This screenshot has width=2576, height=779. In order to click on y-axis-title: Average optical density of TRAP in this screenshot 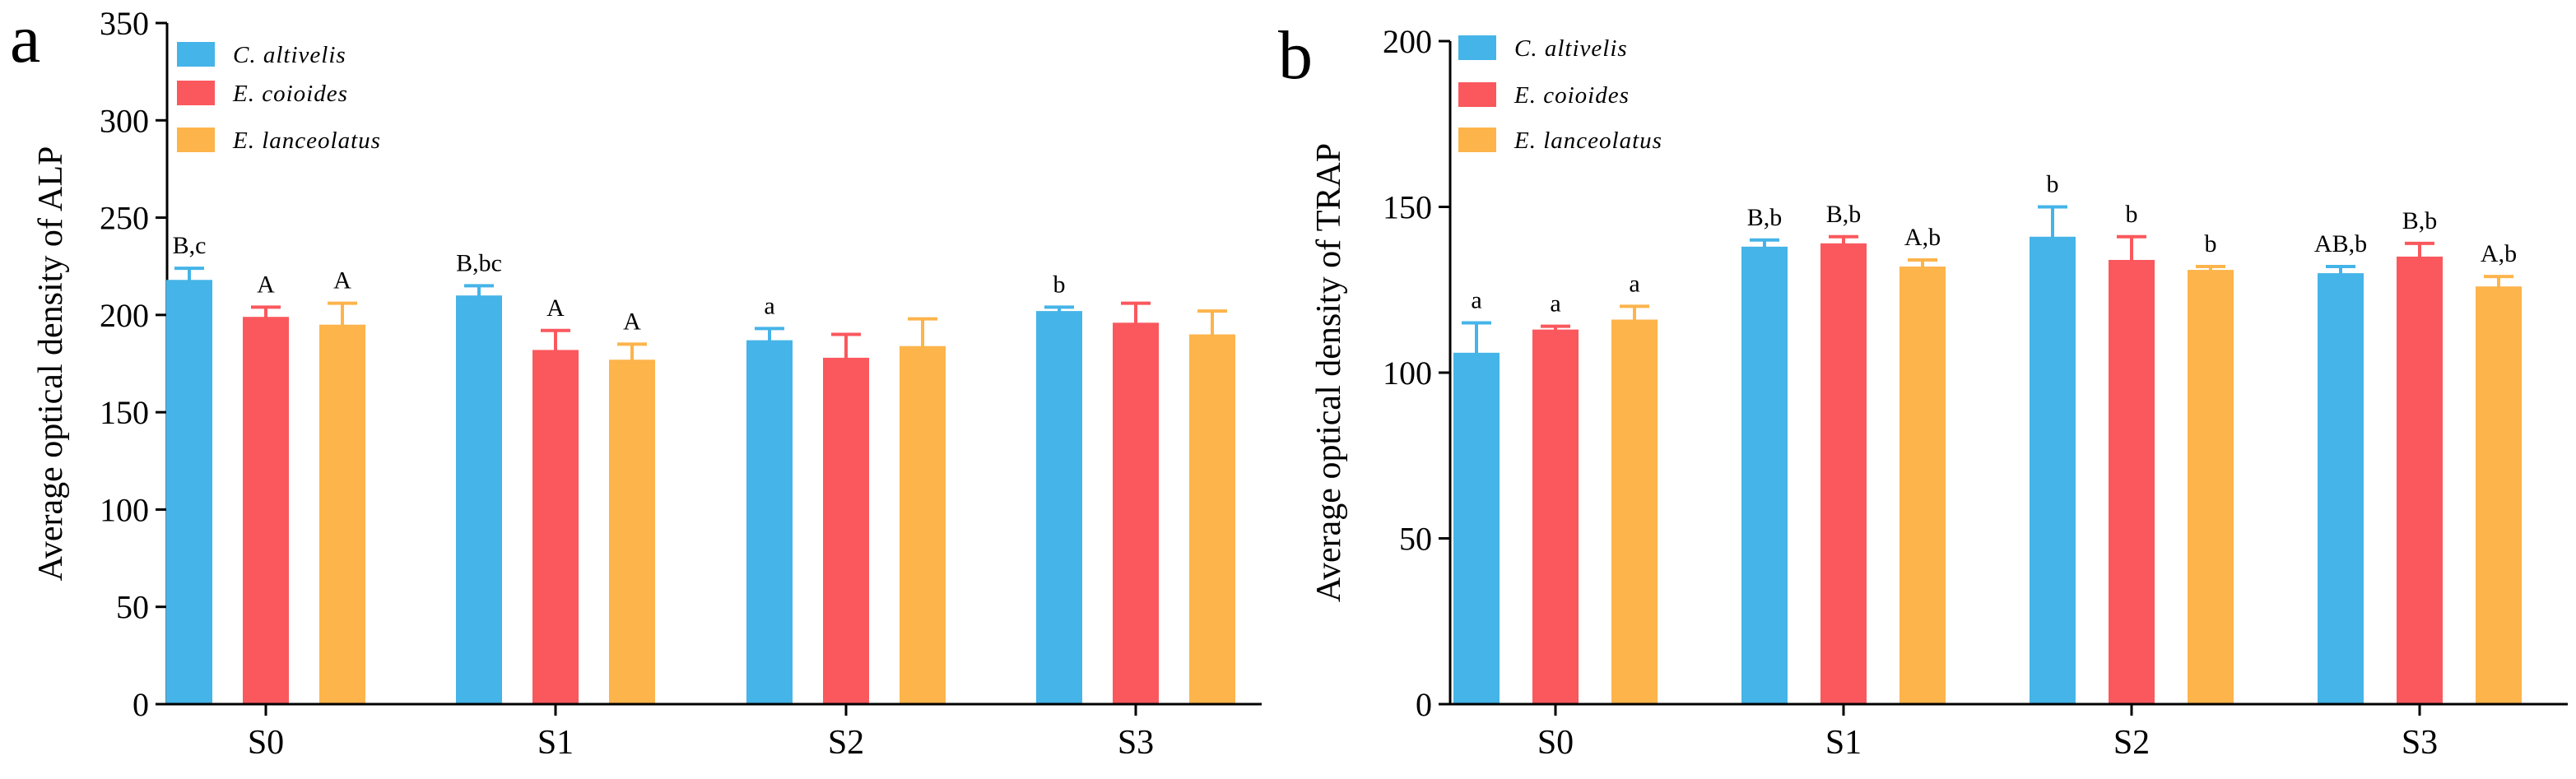, I will do `click(1329, 373)`.